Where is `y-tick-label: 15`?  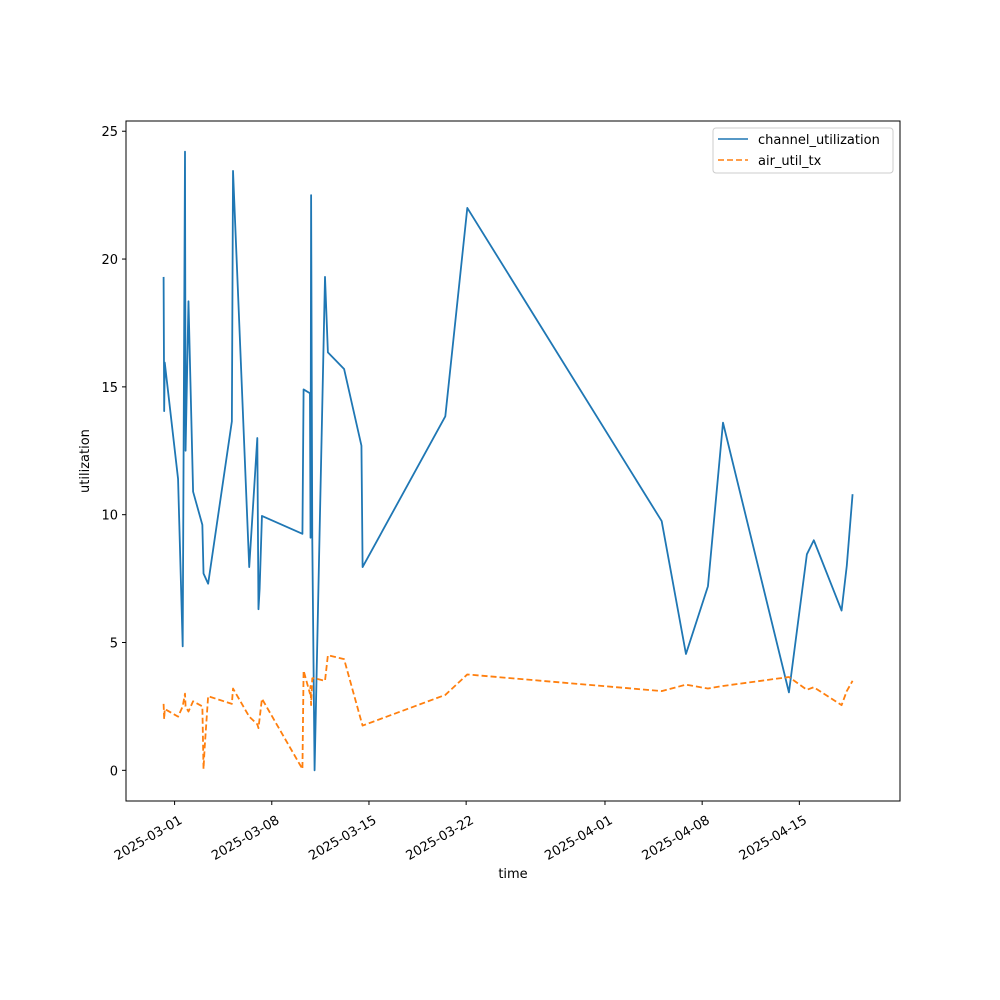
y-tick-label: 15 is located at coordinates (109, 388).